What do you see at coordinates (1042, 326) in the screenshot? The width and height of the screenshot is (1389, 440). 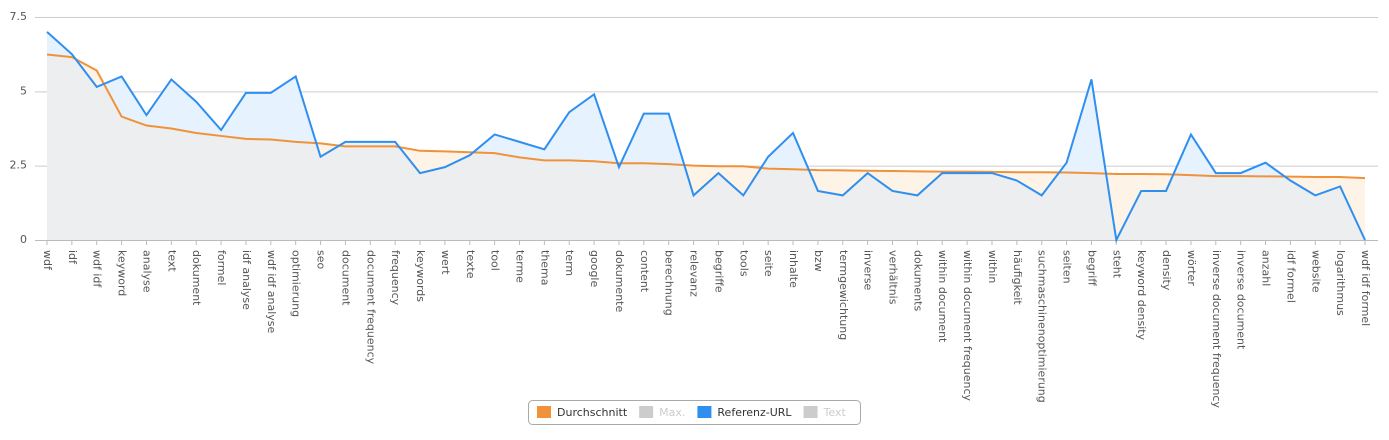 I see `x-tick-label: suchmaschinenoptimierung` at bounding box center [1042, 326].